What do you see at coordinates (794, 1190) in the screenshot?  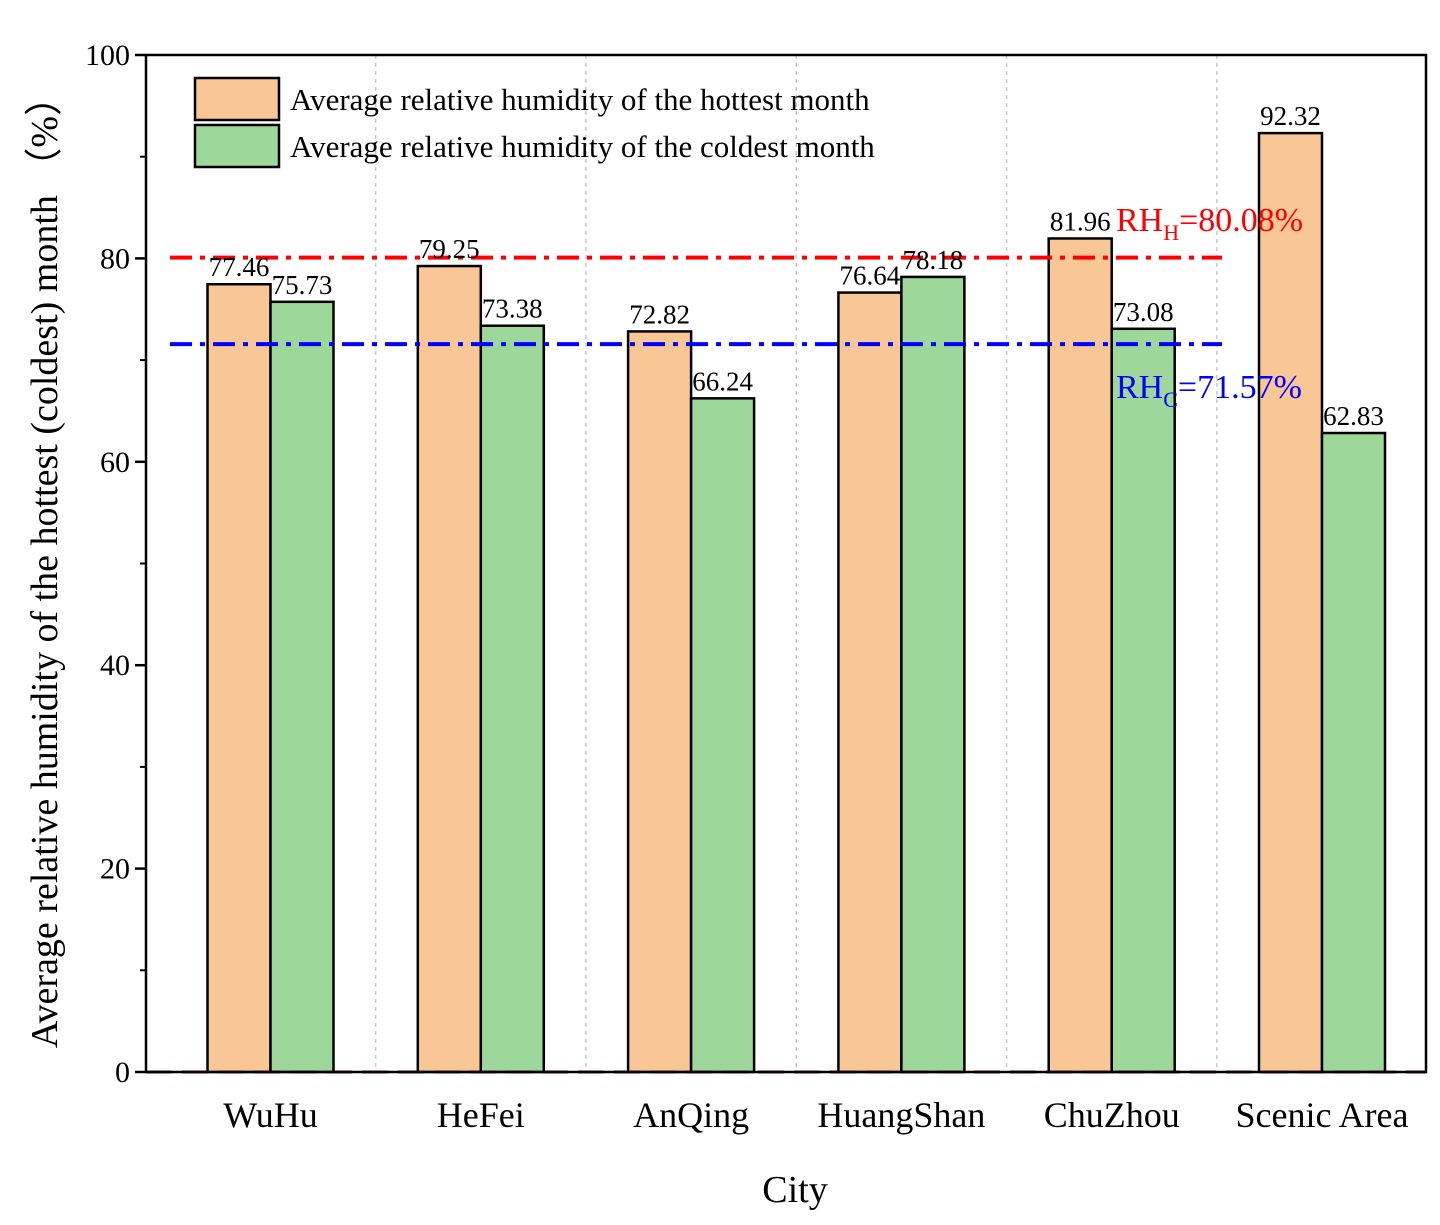 I see `x-axis-title: City` at bounding box center [794, 1190].